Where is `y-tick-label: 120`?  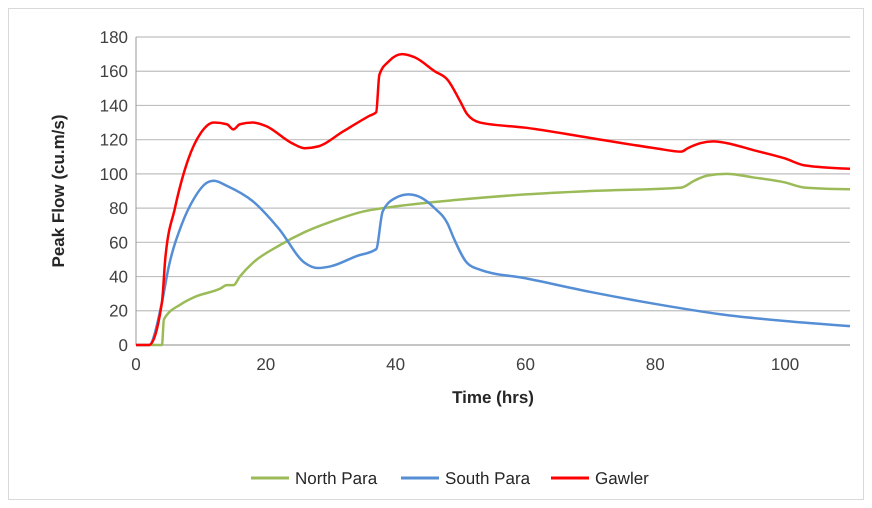 y-tick-label: 120 is located at coordinates (114, 140).